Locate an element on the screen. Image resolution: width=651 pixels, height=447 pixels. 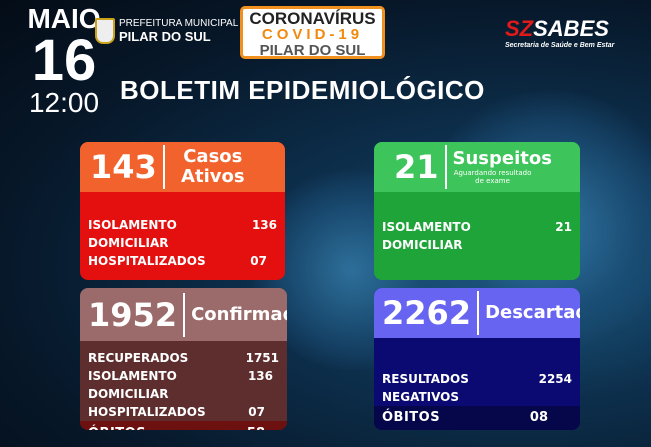
day: 16 is located at coordinates (64, 60).